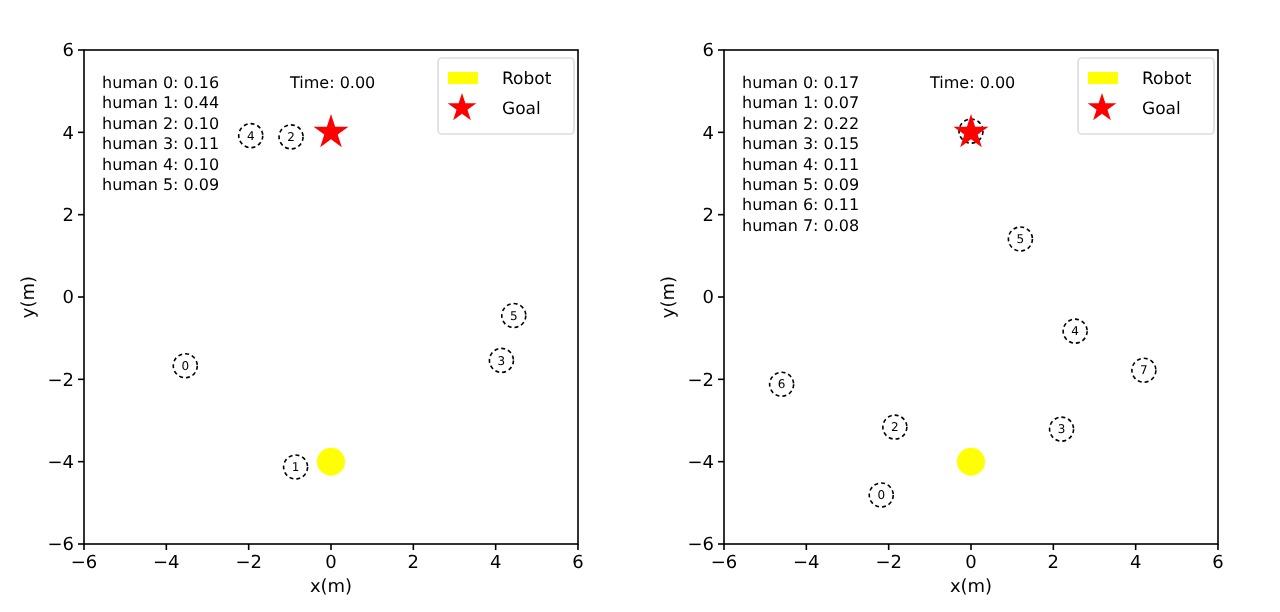  Describe the element at coordinates (161, 83) in the screenshot. I see `annotation: human 0: 0.16` at that location.